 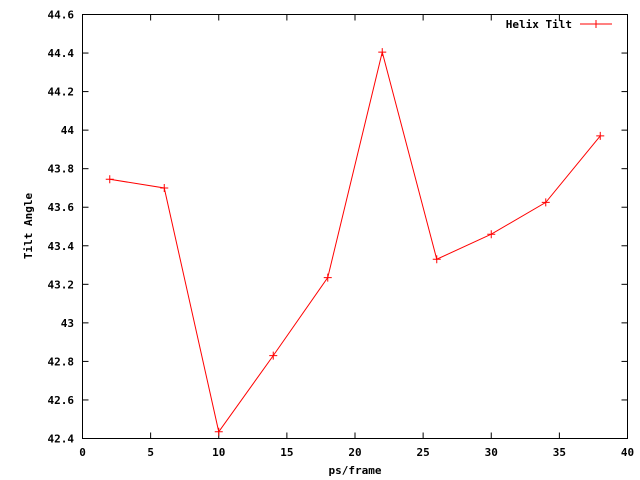 I want to click on y-tick-label: 43.4, so click(x=61, y=246).